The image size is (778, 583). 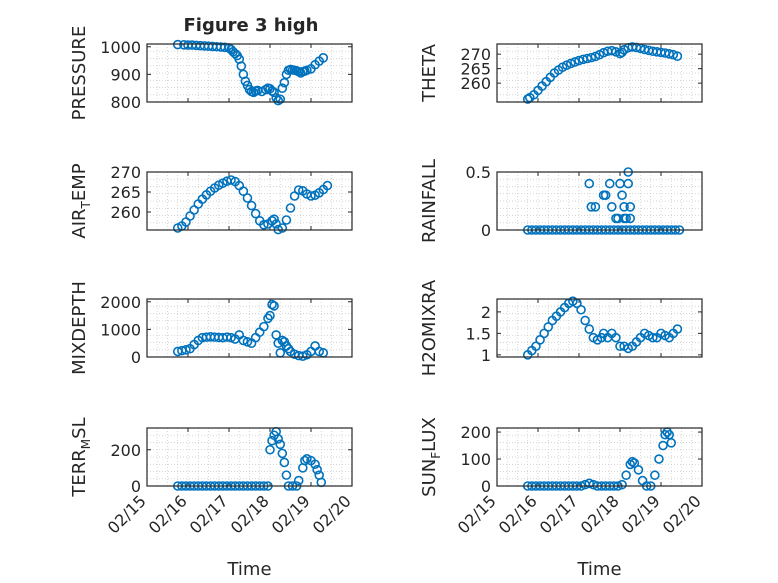 I want to click on y-tick-label: 2, so click(x=486, y=312).